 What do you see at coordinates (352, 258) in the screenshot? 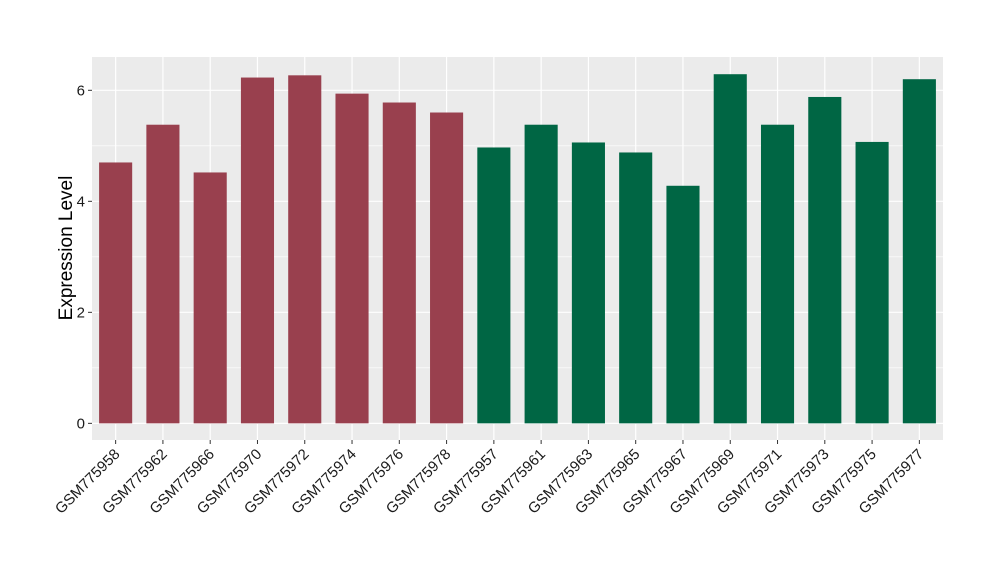
I see `bar-GSM775974` at bounding box center [352, 258].